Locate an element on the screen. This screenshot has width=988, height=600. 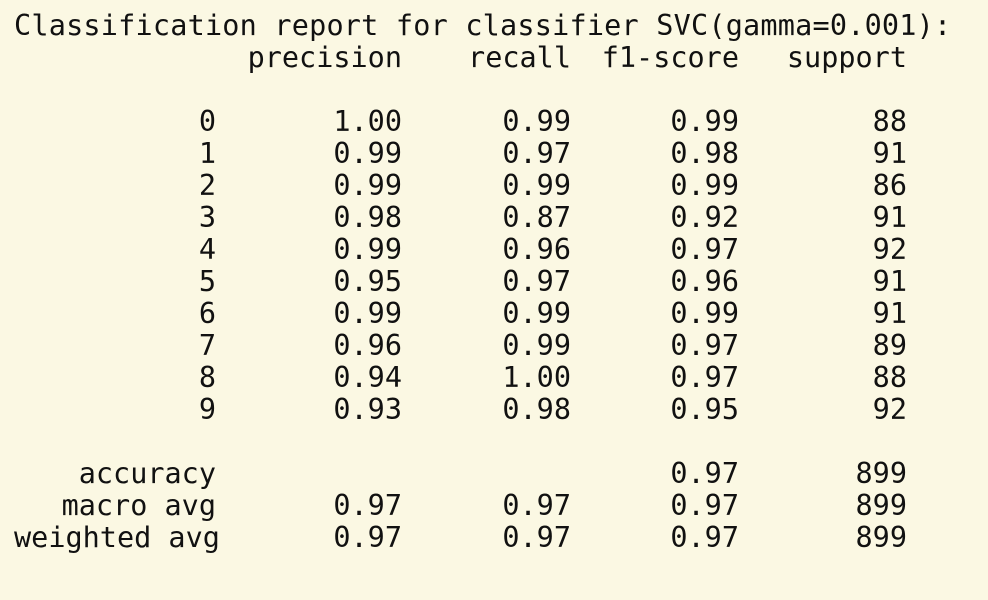
row-label: 7 is located at coordinates (207, 345).